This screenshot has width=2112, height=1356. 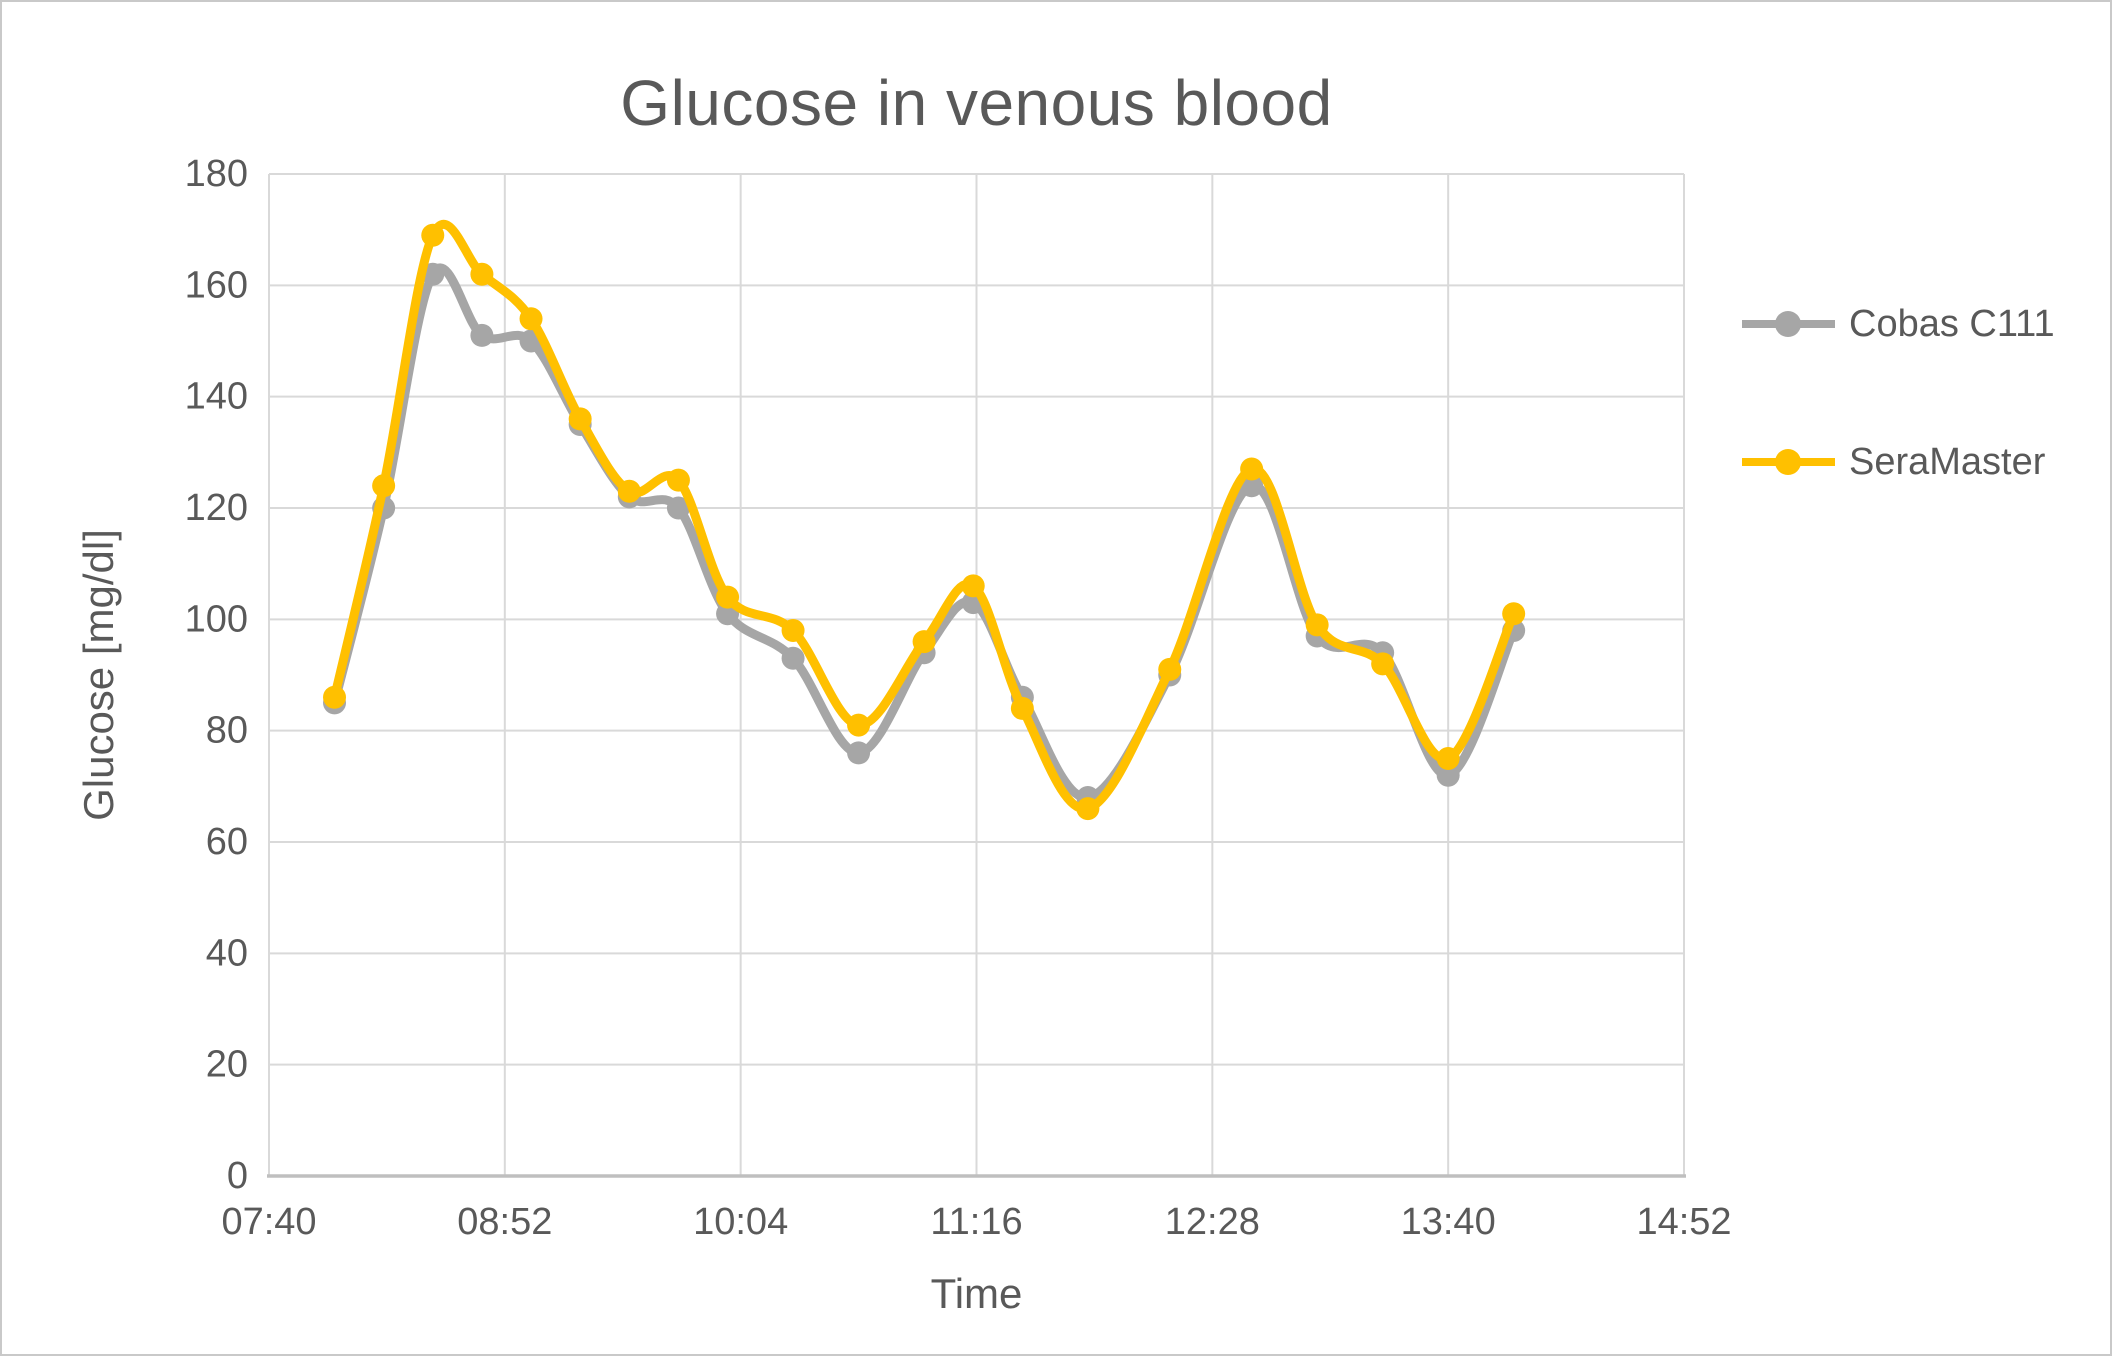 What do you see at coordinates (216, 285) in the screenshot?
I see `svg-text: 160` at bounding box center [216, 285].